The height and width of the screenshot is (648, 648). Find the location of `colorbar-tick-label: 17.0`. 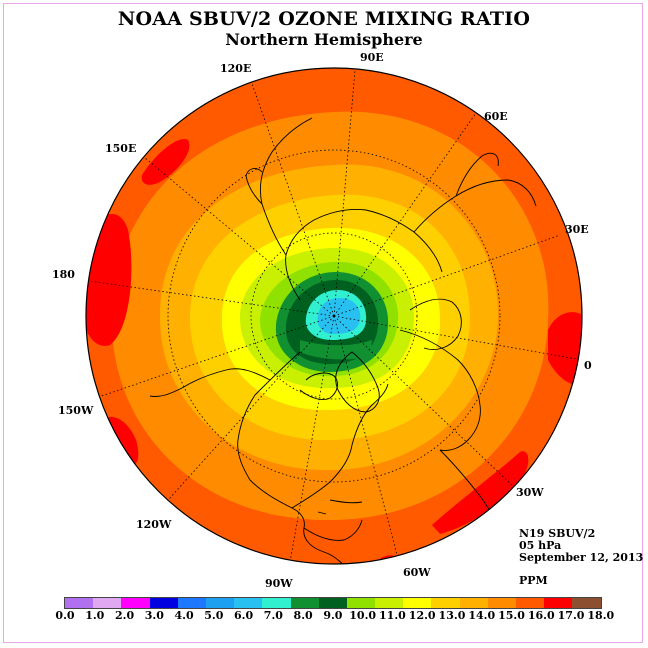

colorbar-tick-label: 17.0 is located at coordinates (571, 615).